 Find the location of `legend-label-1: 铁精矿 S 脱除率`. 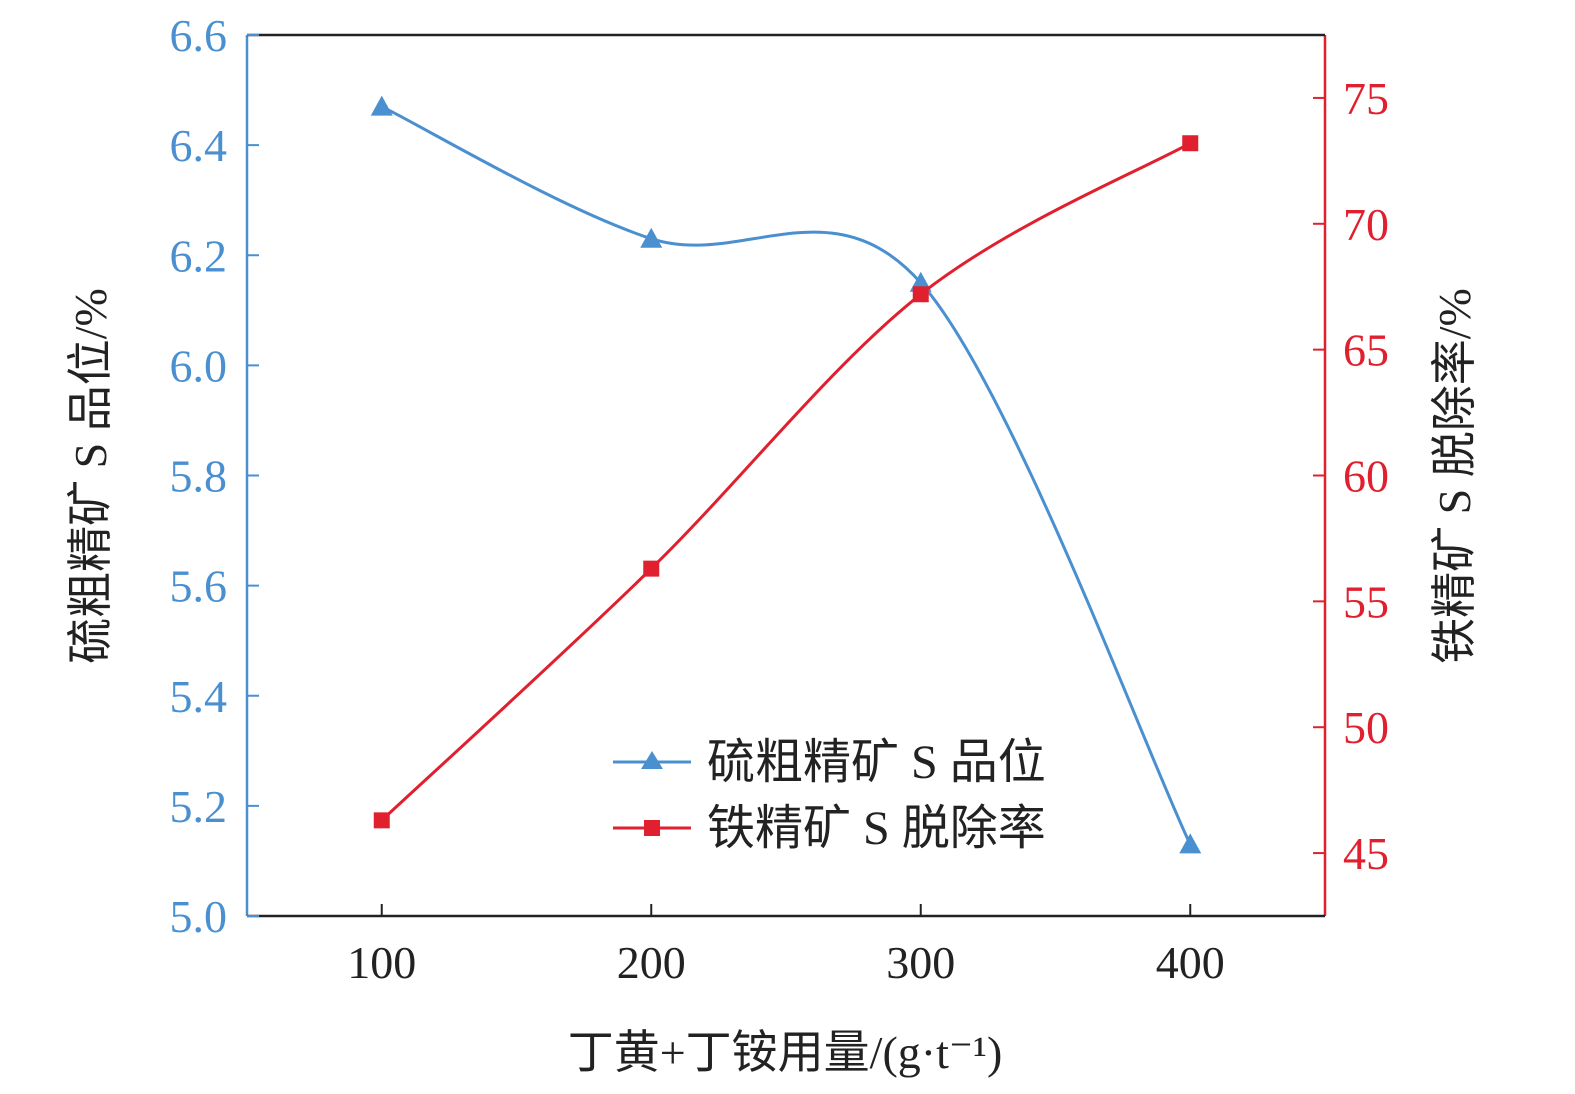

legend-label-1: 铁精矿 S 脱除率 is located at coordinates (876, 828).